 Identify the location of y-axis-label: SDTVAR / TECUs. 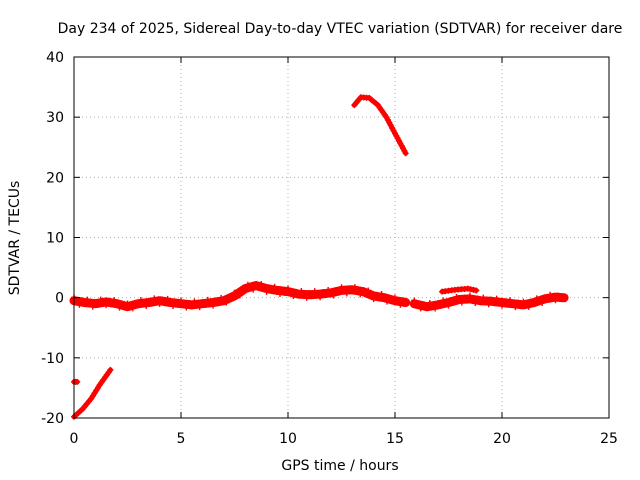
(15, 238).